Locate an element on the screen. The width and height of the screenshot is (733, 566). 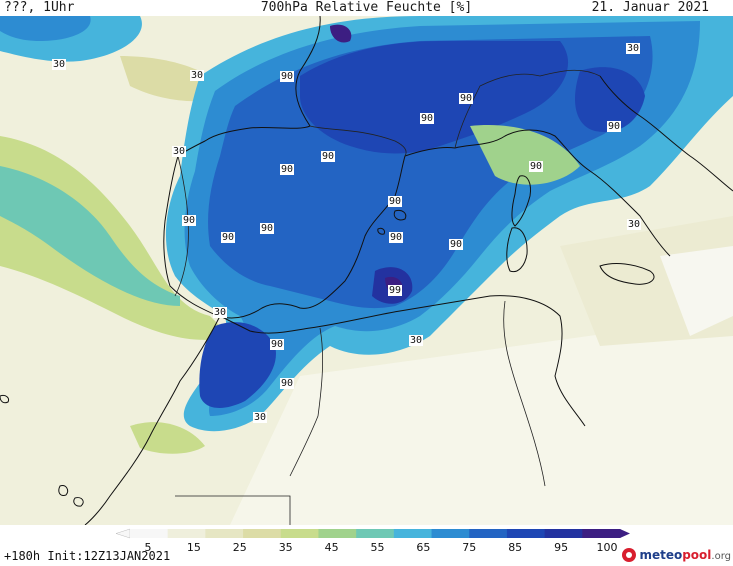
dry-zone-ionian is located at coordinates (696, 291).